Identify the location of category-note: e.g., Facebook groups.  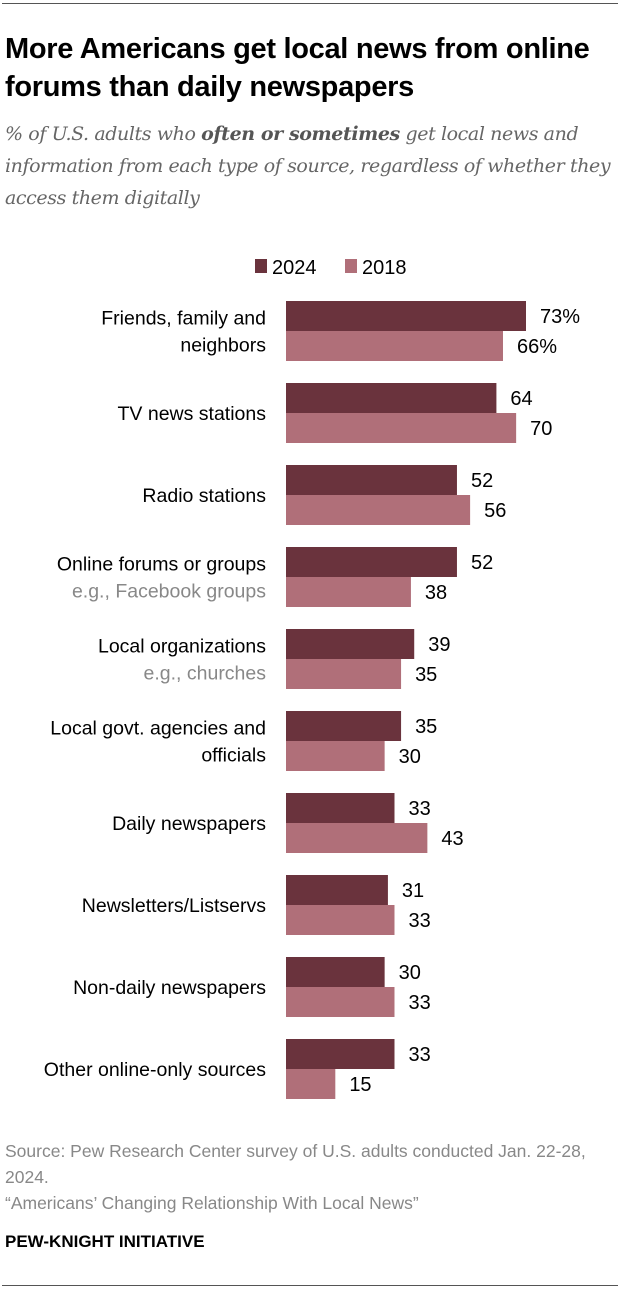
(169, 592).